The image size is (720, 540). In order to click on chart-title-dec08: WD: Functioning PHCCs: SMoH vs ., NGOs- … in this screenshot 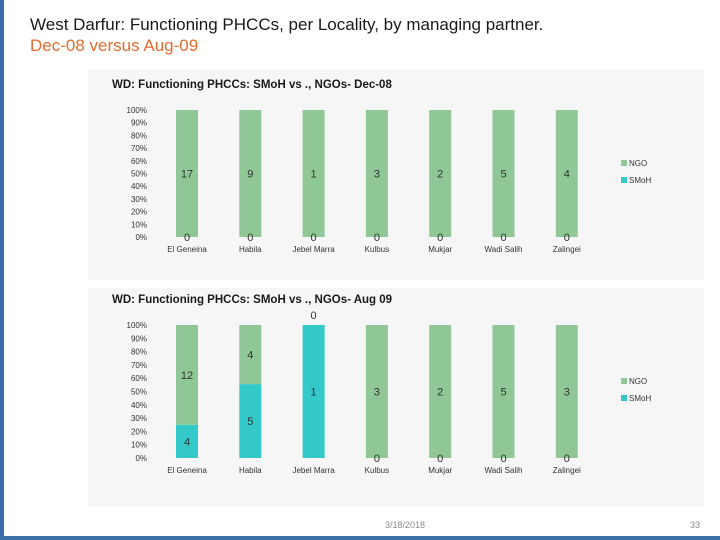, I will do `click(252, 85)`.